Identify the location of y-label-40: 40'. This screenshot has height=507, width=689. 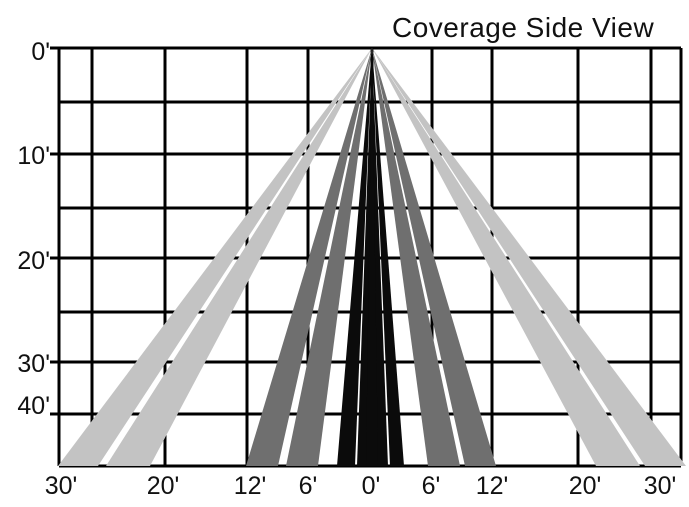
(33, 406).